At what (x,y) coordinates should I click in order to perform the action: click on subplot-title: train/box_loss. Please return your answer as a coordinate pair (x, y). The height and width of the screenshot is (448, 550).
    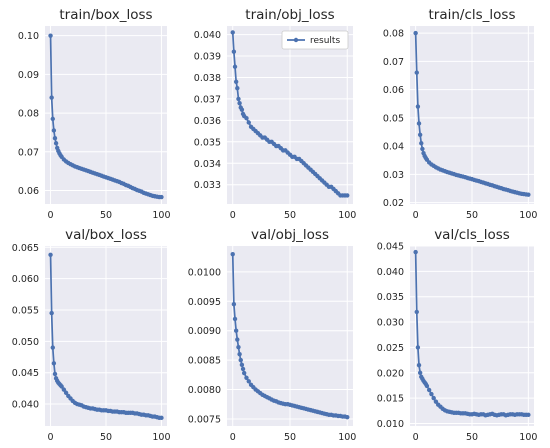
    Looking at the image, I should click on (105, 15).